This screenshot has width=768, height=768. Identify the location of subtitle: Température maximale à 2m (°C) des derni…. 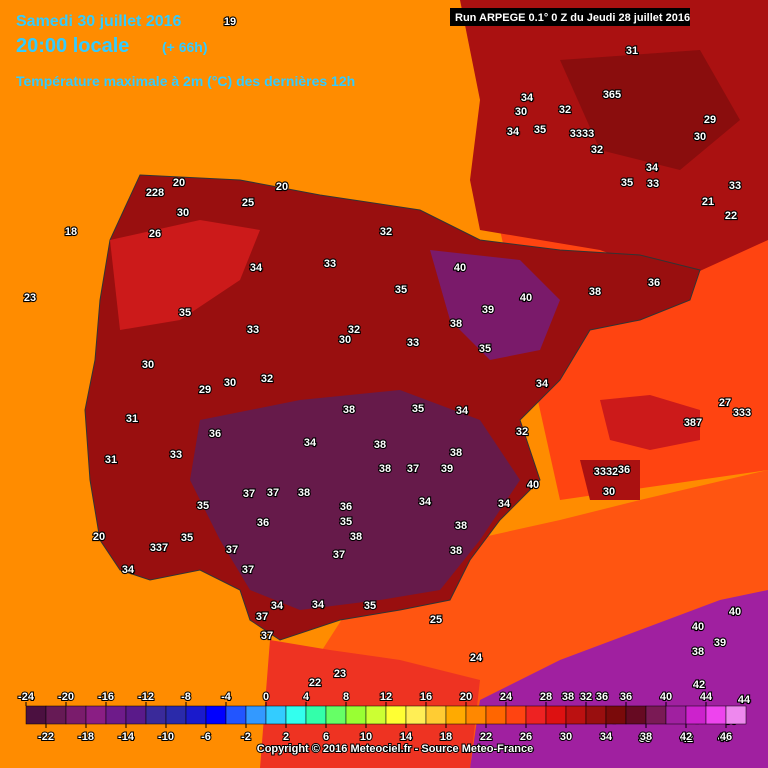
(185, 81).